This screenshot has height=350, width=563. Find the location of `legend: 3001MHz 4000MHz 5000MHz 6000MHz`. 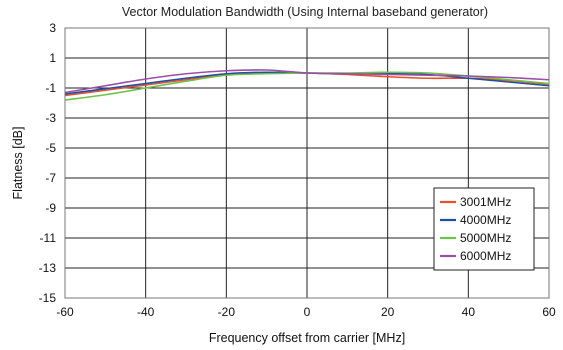

legend: 3001MHz 4000MHz 5000MHz 6000MHz is located at coordinates (484, 229).